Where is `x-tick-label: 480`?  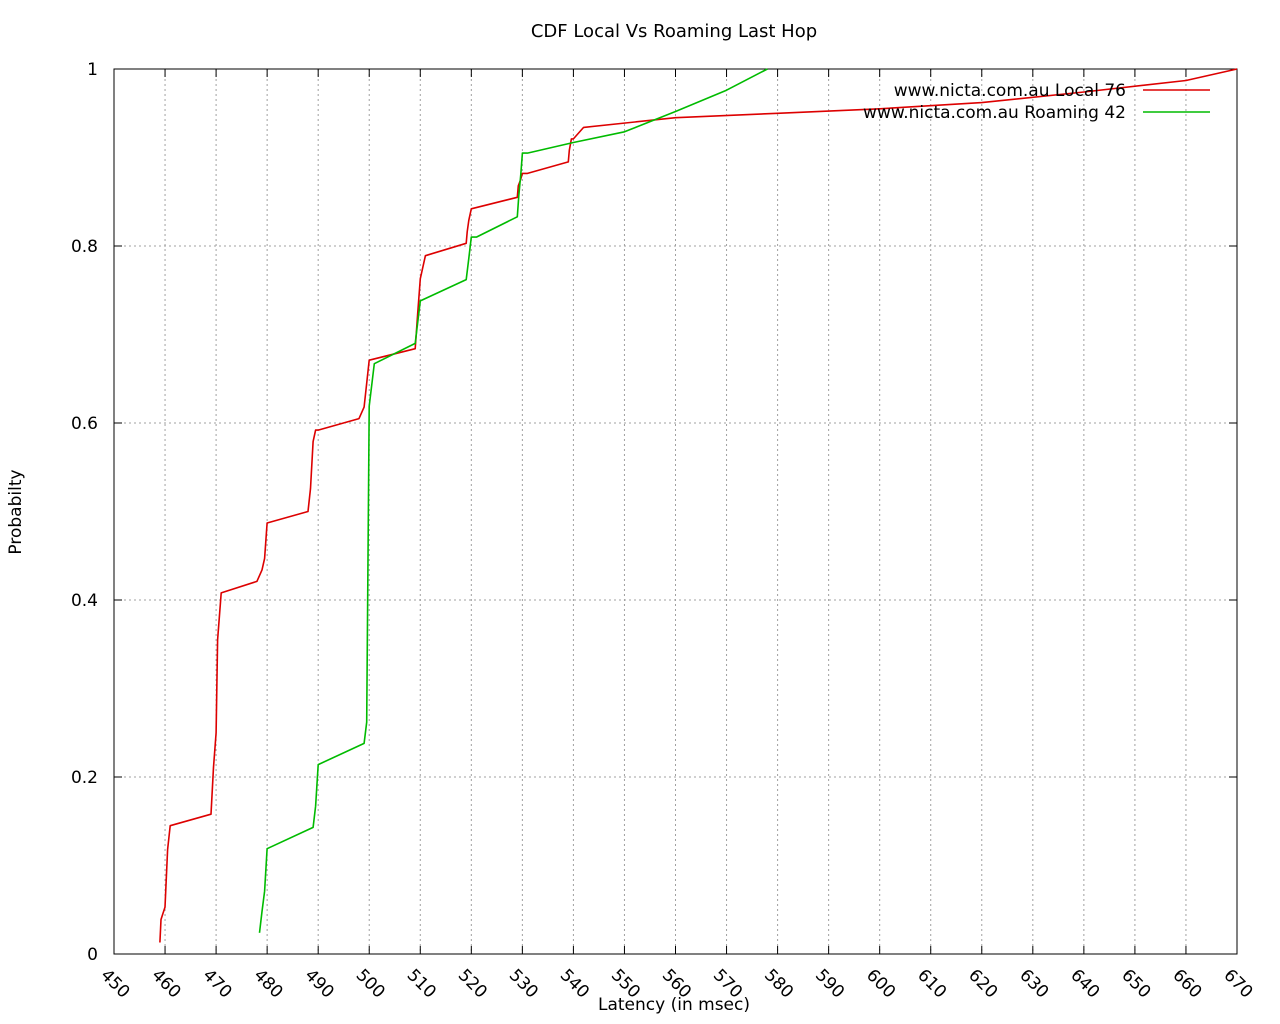
x-tick-label: 480 is located at coordinates (268, 983).